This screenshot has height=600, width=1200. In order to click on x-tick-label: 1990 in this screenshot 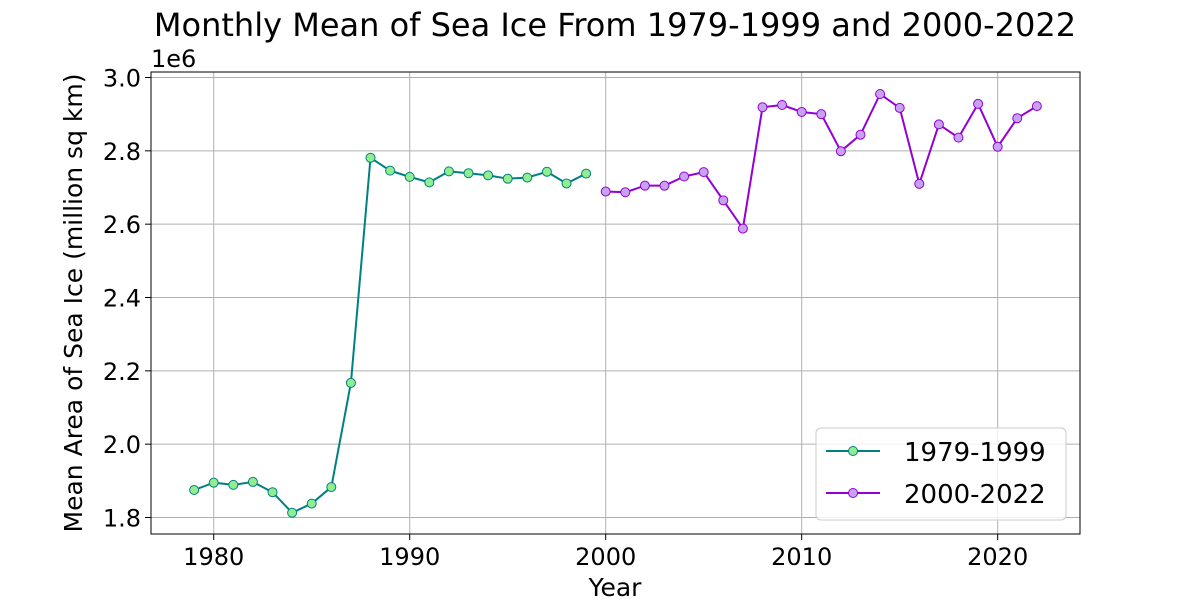, I will do `click(409, 557)`.